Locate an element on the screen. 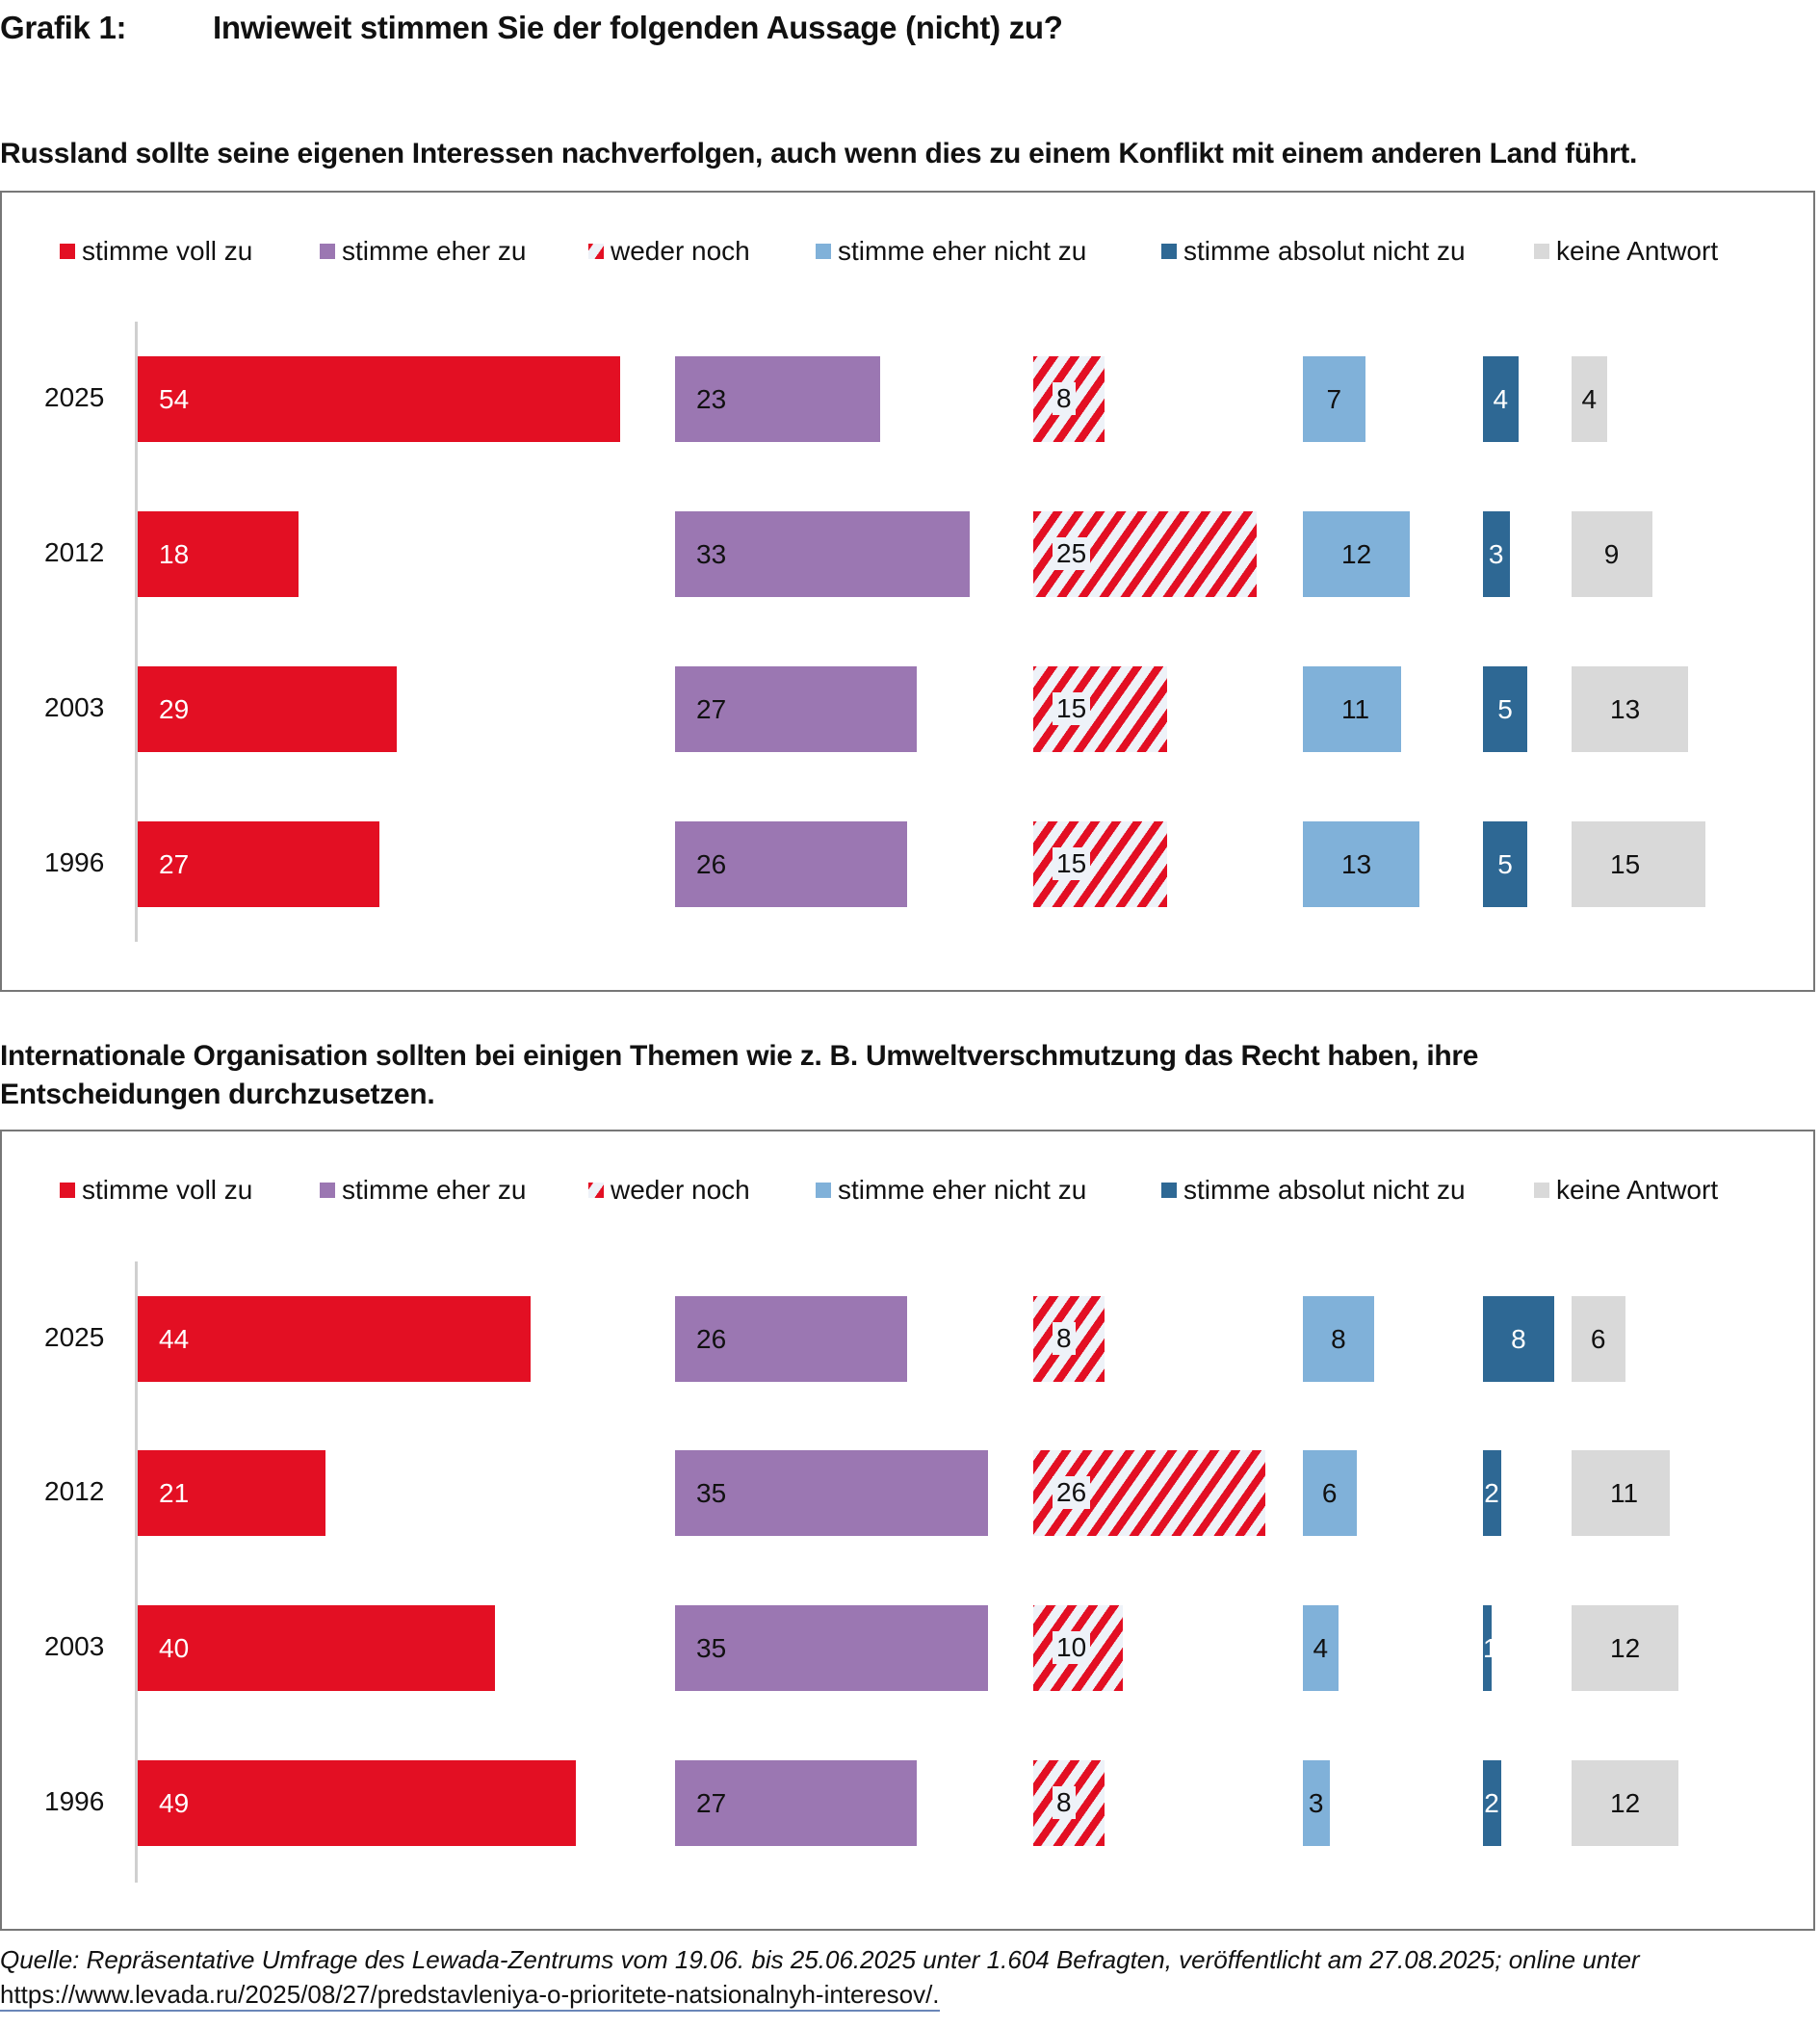 This screenshot has height=2028, width=1820. data-label: 27 is located at coordinates (711, 709).